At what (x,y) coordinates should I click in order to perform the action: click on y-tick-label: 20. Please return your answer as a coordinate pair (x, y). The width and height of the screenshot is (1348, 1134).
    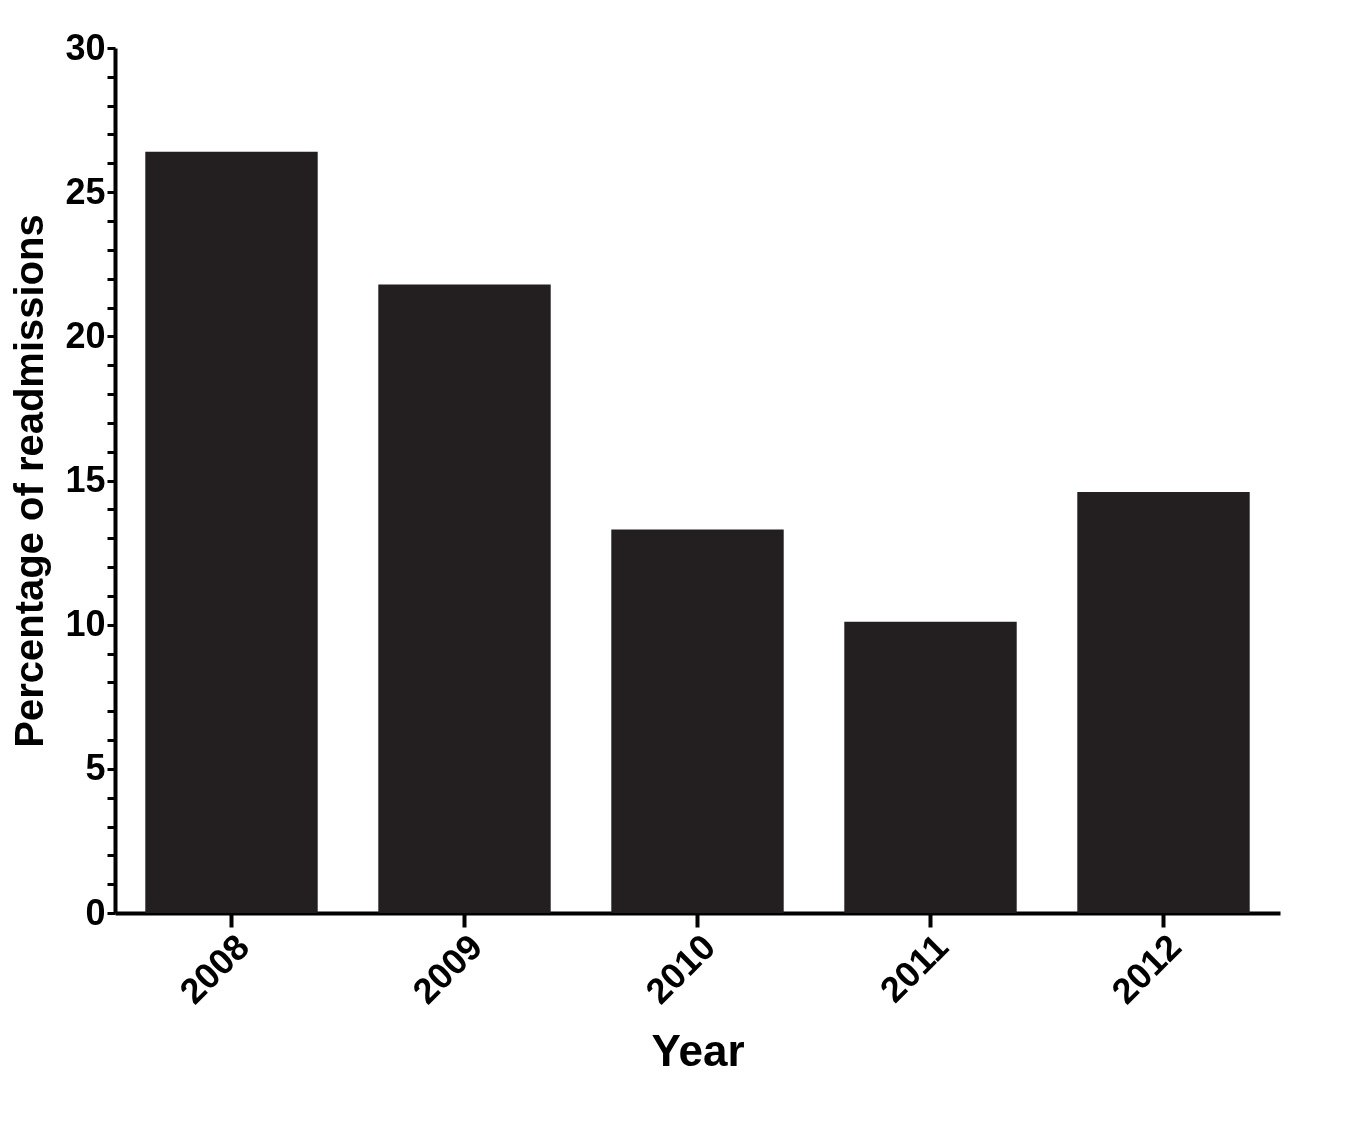
    Looking at the image, I should click on (85, 335).